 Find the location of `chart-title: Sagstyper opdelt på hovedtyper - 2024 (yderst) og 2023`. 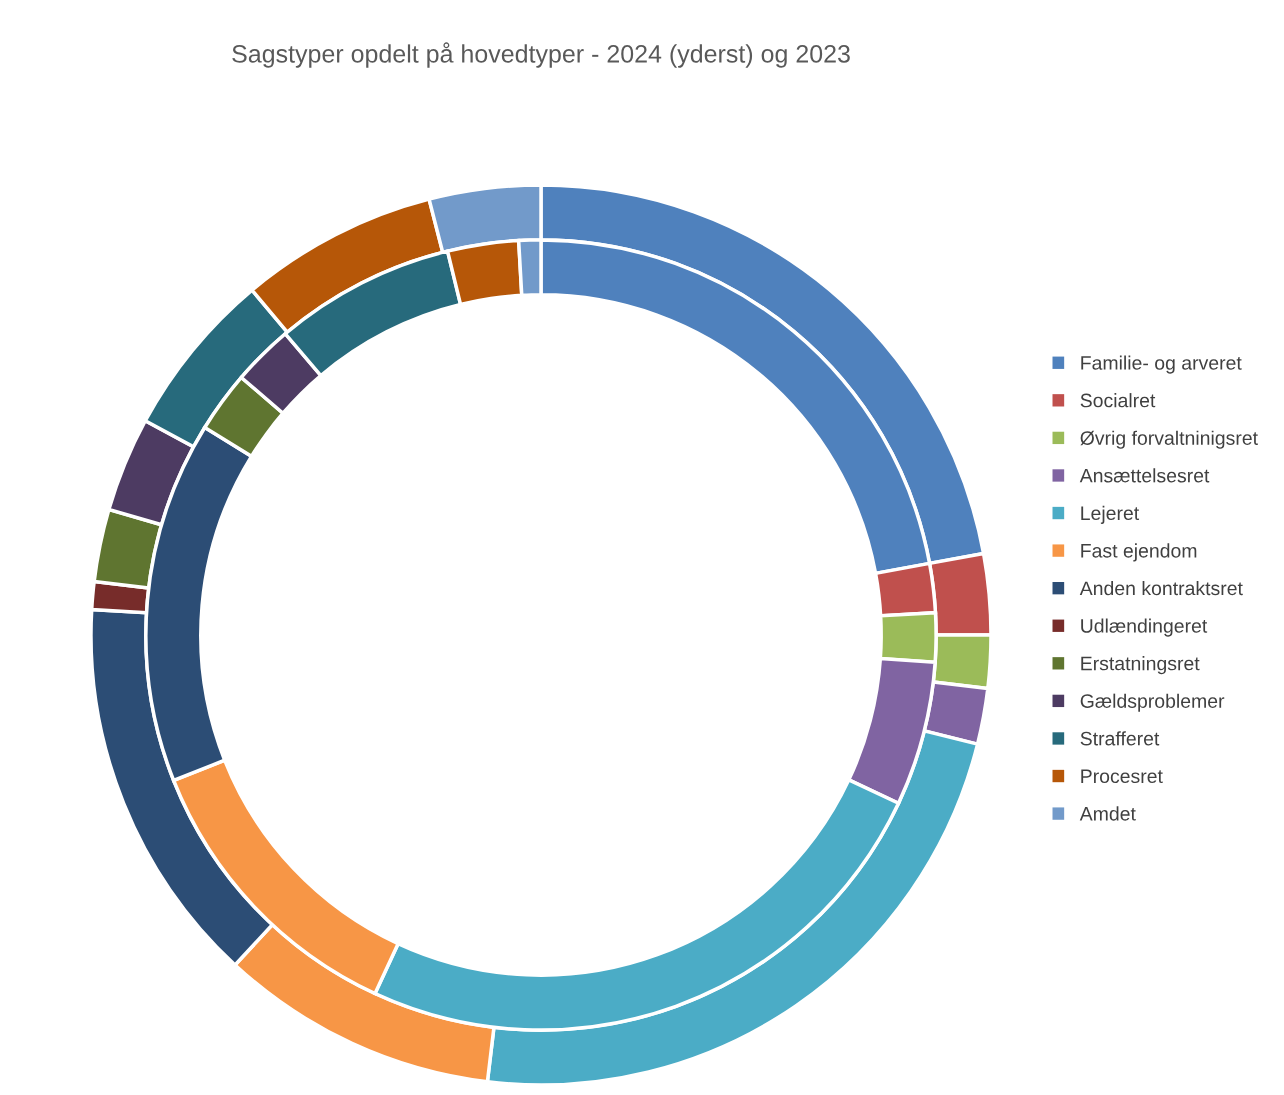

chart-title: Sagstyper opdelt på hovedtyper - 2024 (yderst) og 2023 is located at coordinates (541, 55).